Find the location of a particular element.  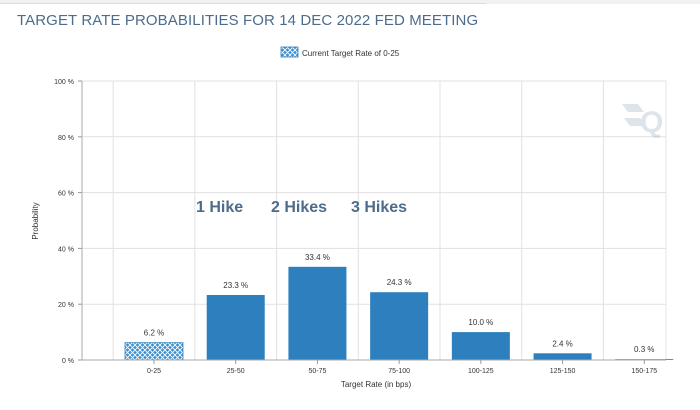

y-tick-label: 0 % is located at coordinates (68, 361).